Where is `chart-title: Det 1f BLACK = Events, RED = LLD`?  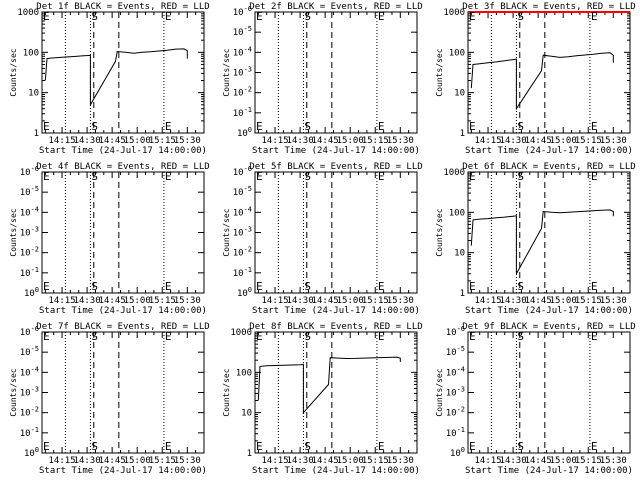
chart-title: Det 1f BLACK = Events, RED = LLD is located at coordinates (122, 7).